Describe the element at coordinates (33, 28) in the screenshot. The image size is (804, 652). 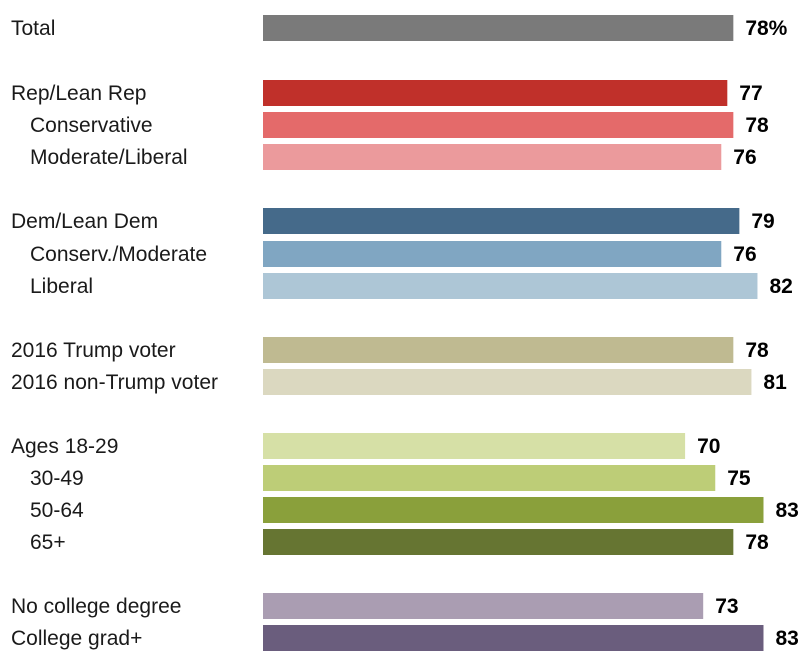
I see `category-label: Total` at that location.